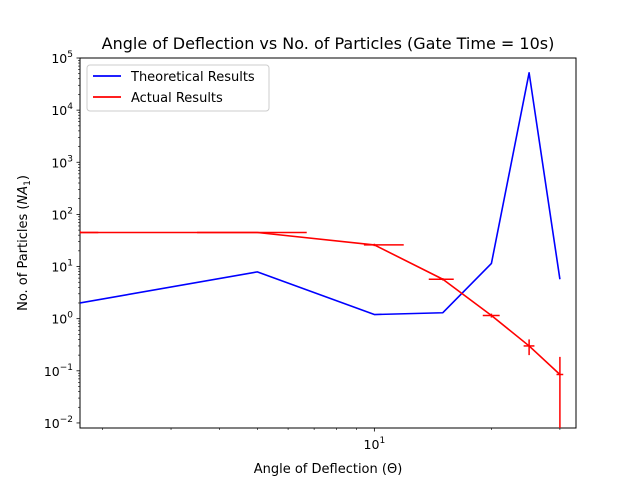  I want to click on legend-label-theoretical: Theoretical Results, so click(192, 77).